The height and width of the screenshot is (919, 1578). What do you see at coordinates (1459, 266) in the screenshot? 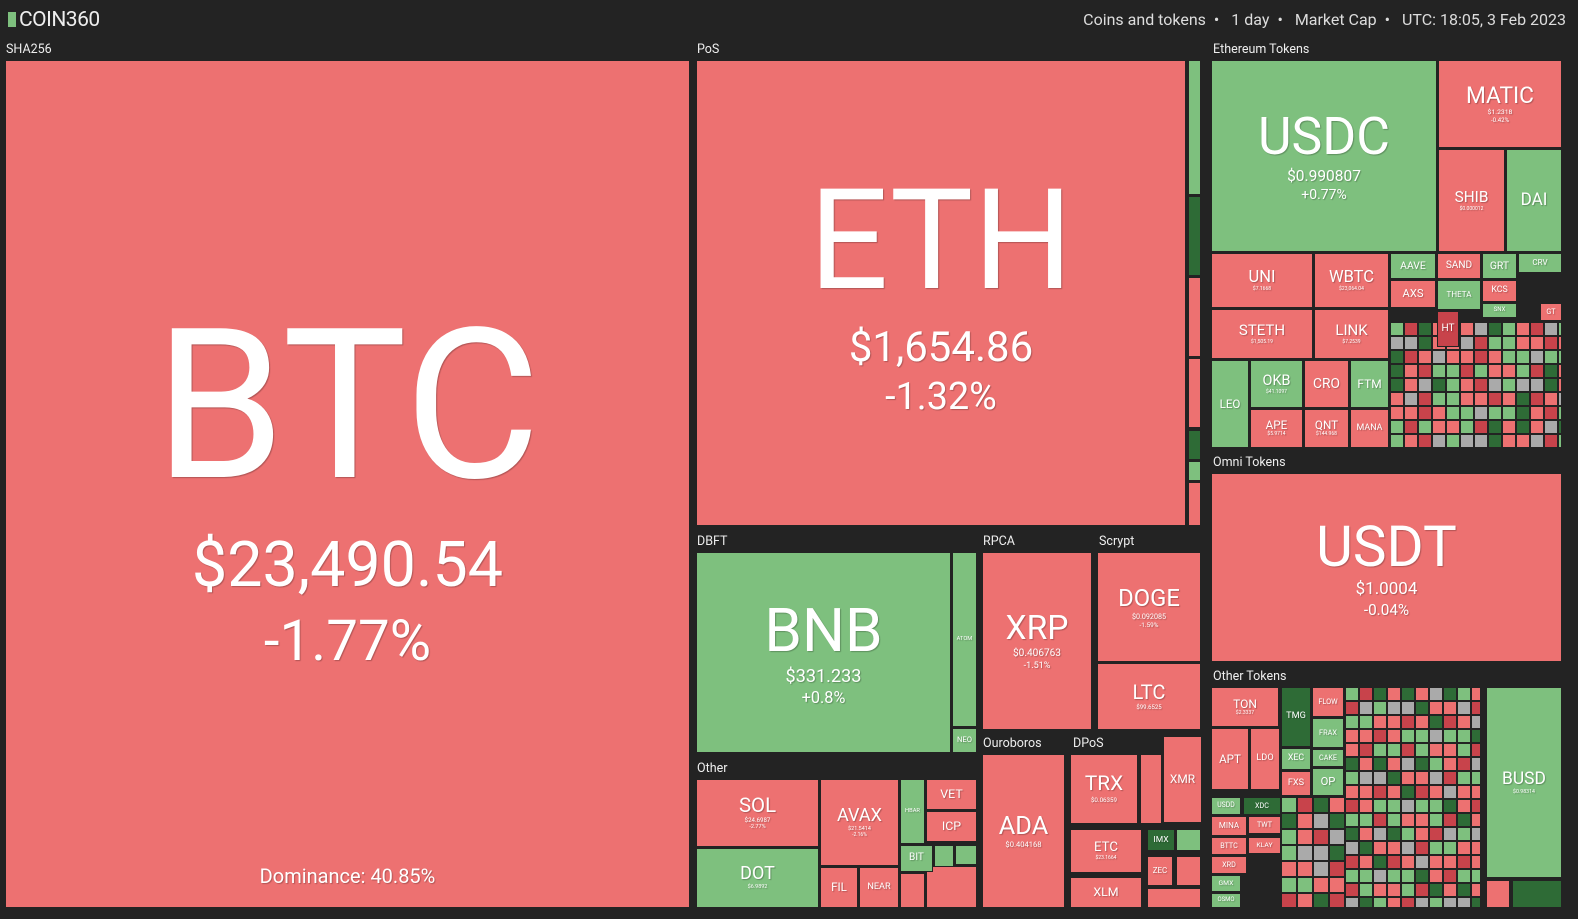
I see `coin-tile: SAND` at bounding box center [1459, 266].